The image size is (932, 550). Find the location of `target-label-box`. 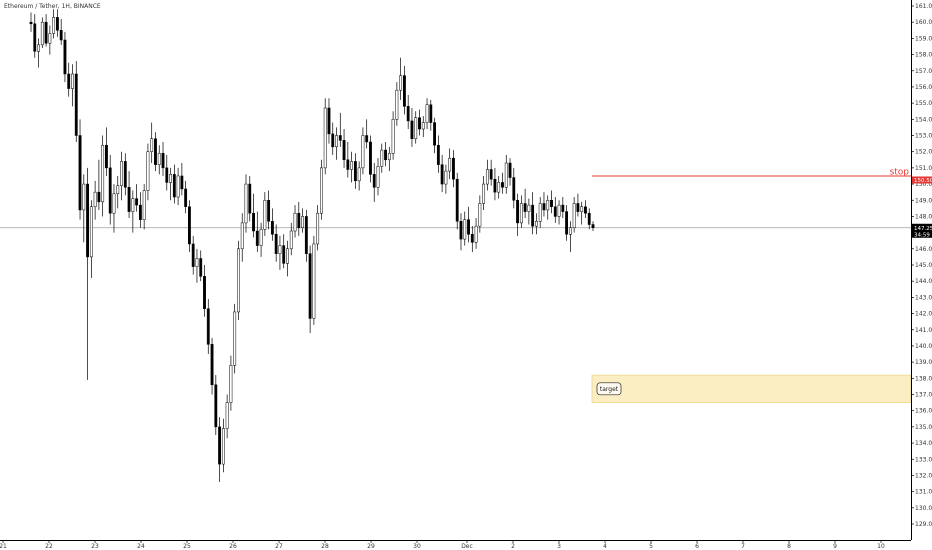

target-label-box is located at coordinates (609, 389).